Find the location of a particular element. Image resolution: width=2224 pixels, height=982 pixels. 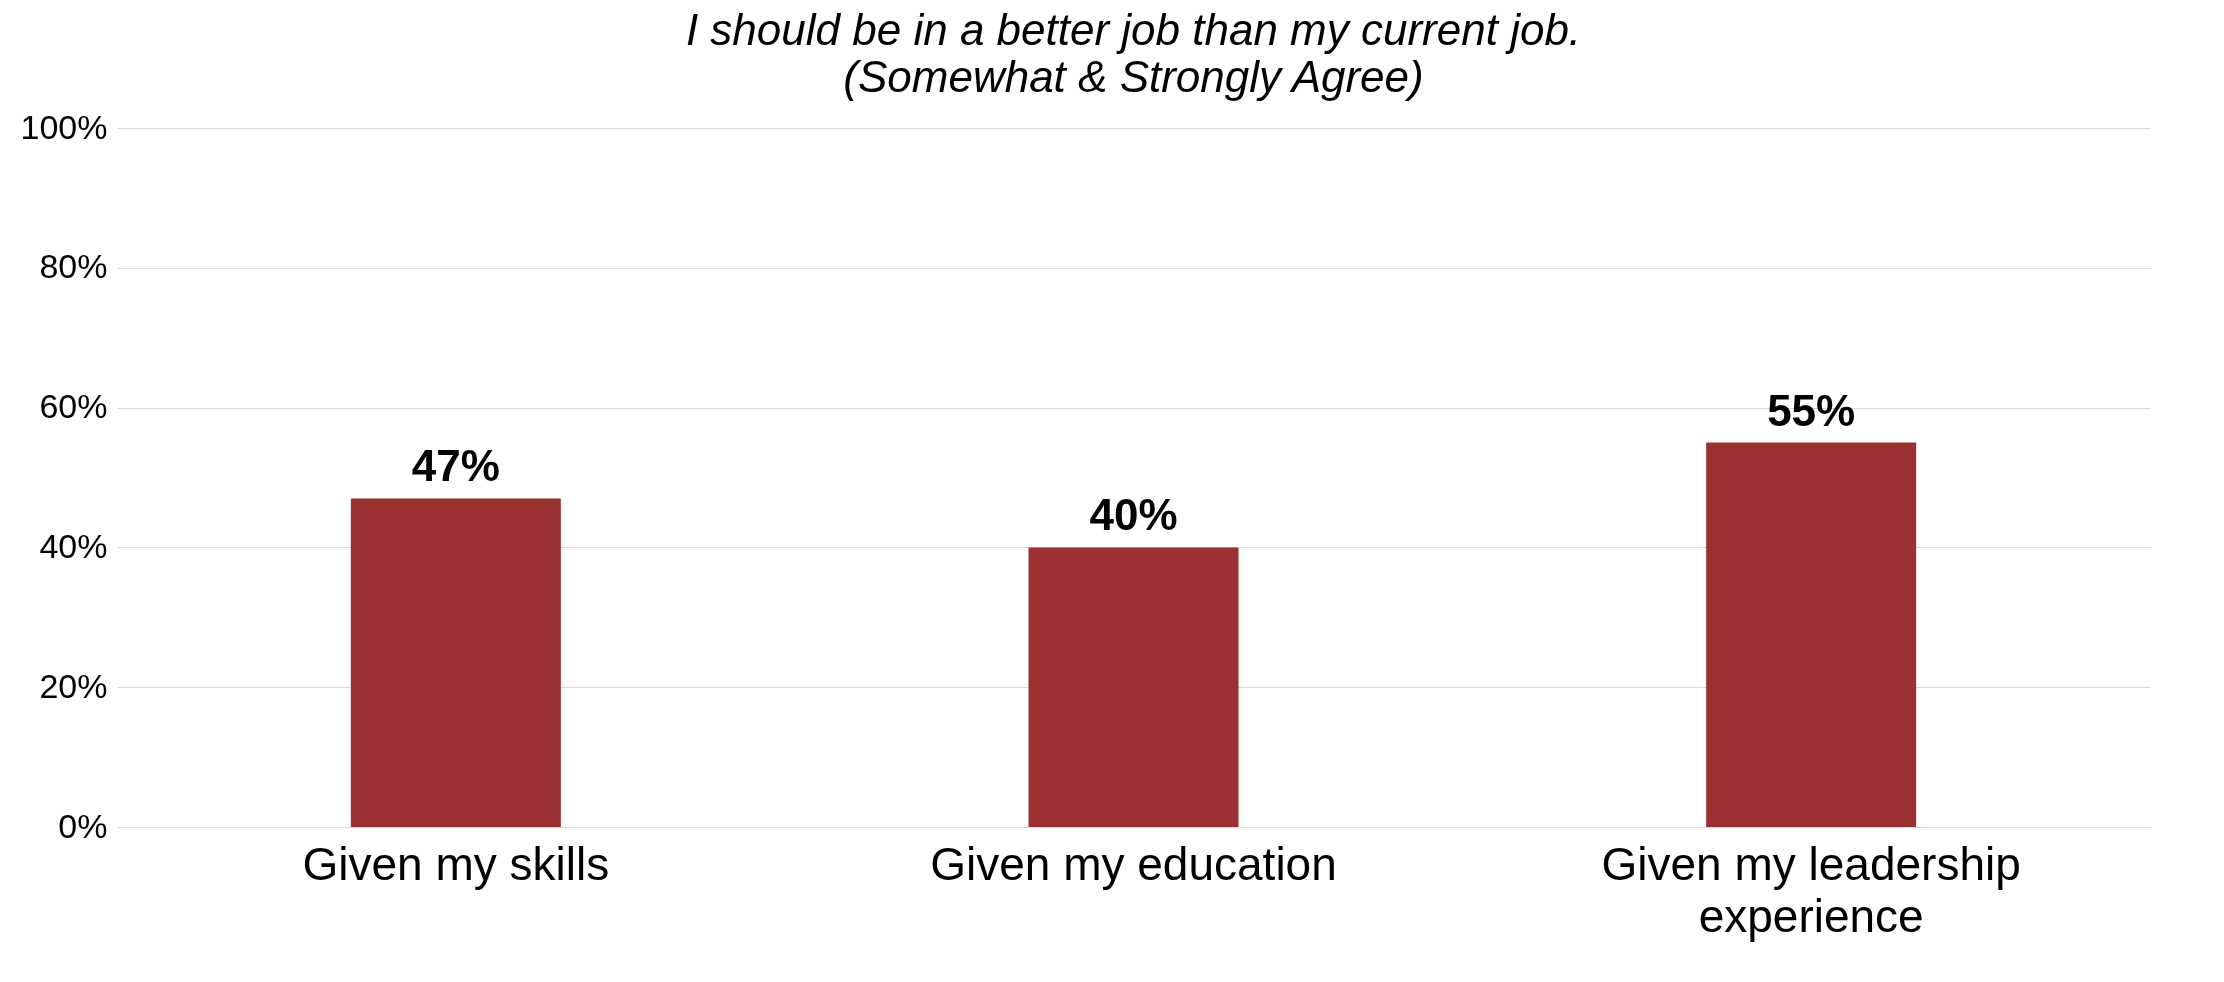

x-tick-label: Given my education is located at coordinates (1133, 863).